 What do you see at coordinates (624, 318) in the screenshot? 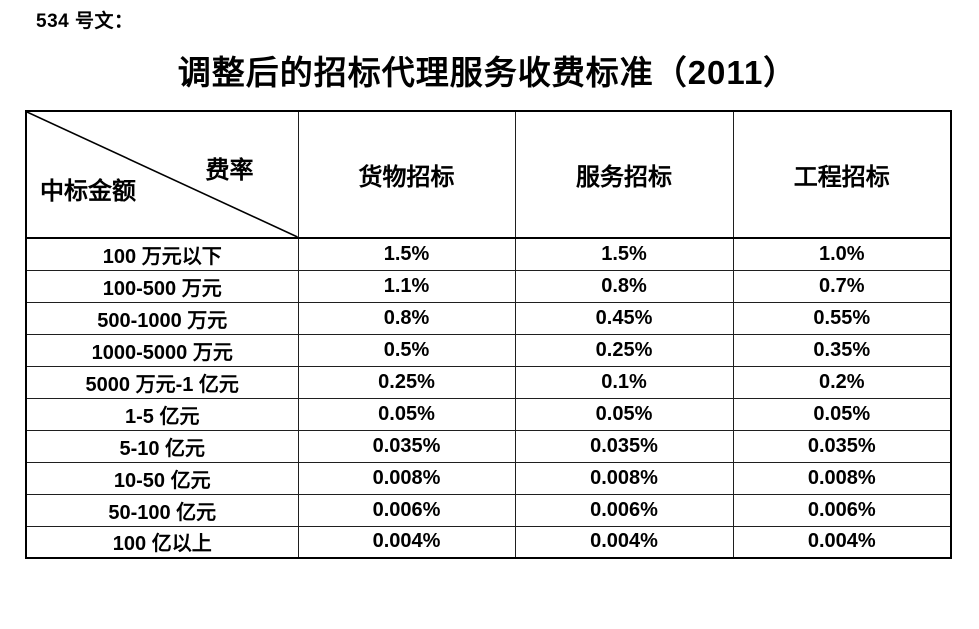
I see `service-rate-cell: 0.45%` at bounding box center [624, 318].